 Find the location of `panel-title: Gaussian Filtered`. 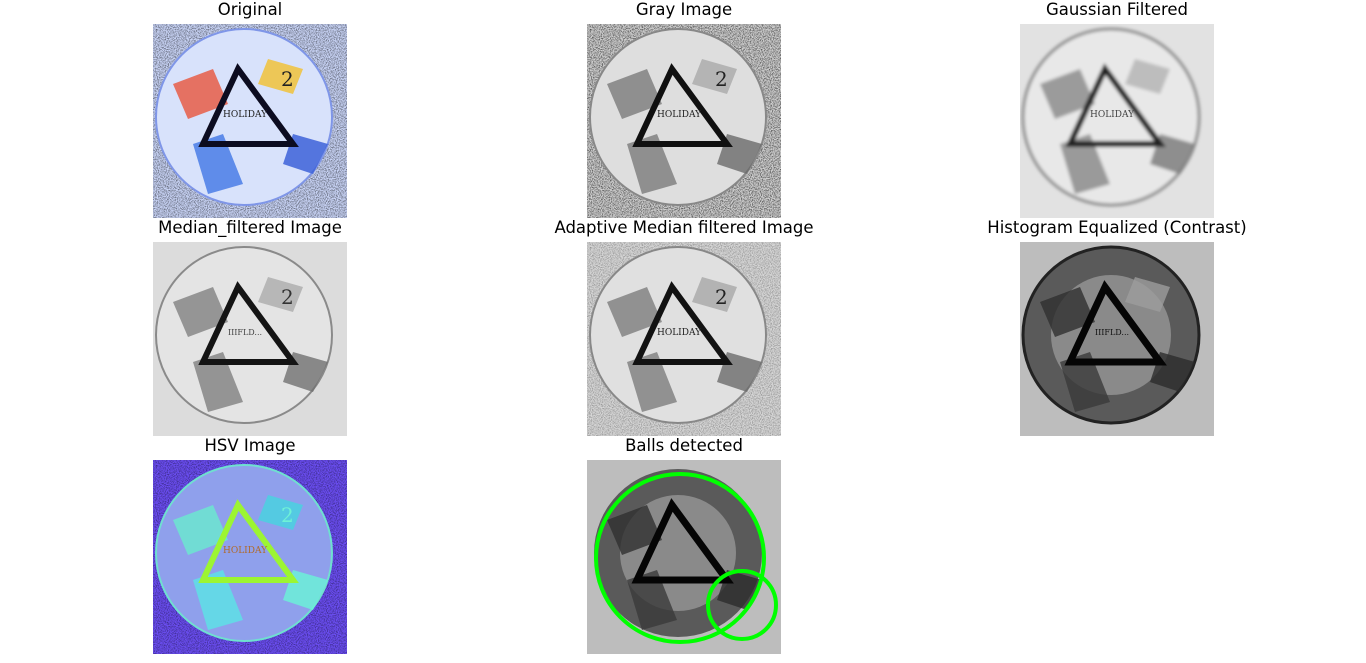

panel-title: Gaussian Filtered is located at coordinates (1117, 9).